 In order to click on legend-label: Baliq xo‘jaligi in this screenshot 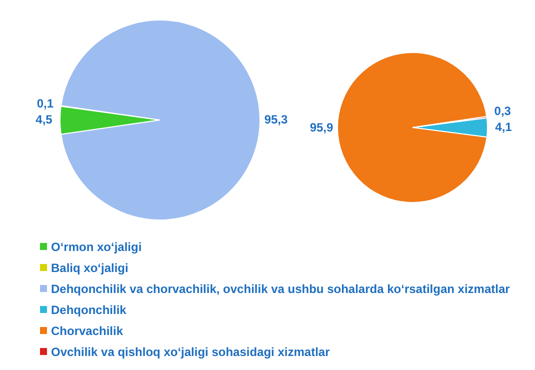, I will do `click(89, 267)`.